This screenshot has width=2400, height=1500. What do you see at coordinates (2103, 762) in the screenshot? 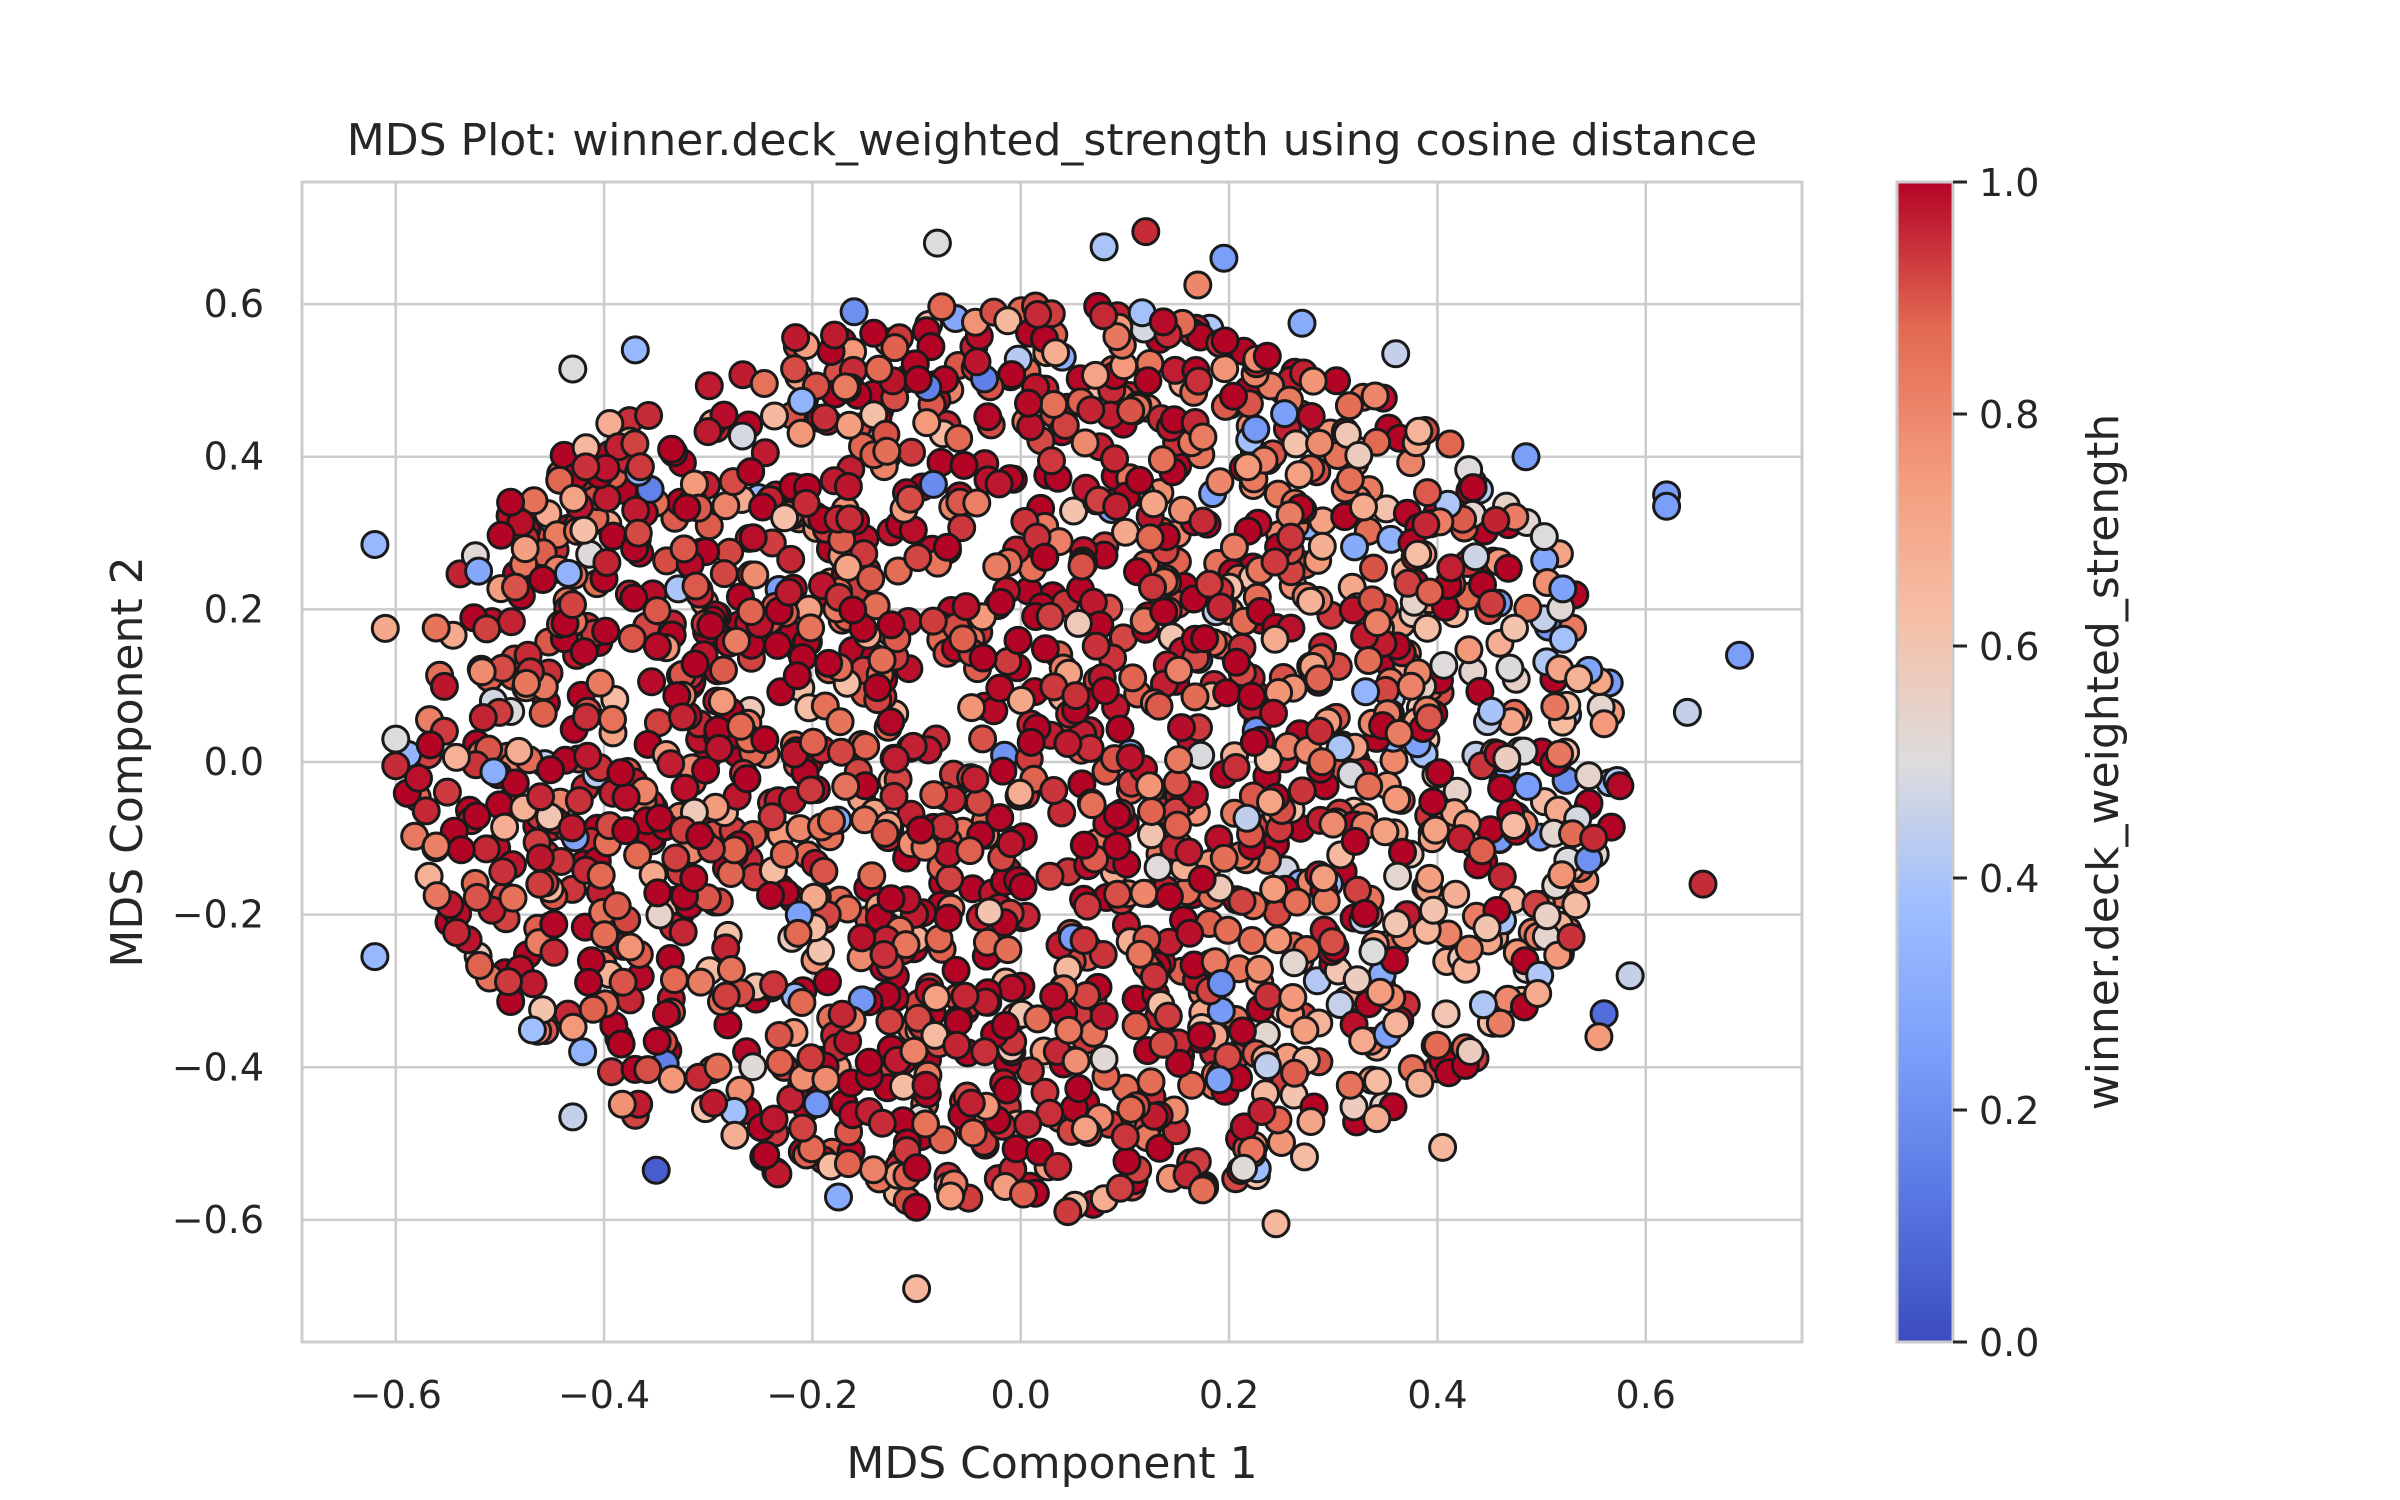
I see `colorbar-label: winner.deck_weighted_strength` at bounding box center [2103, 762].